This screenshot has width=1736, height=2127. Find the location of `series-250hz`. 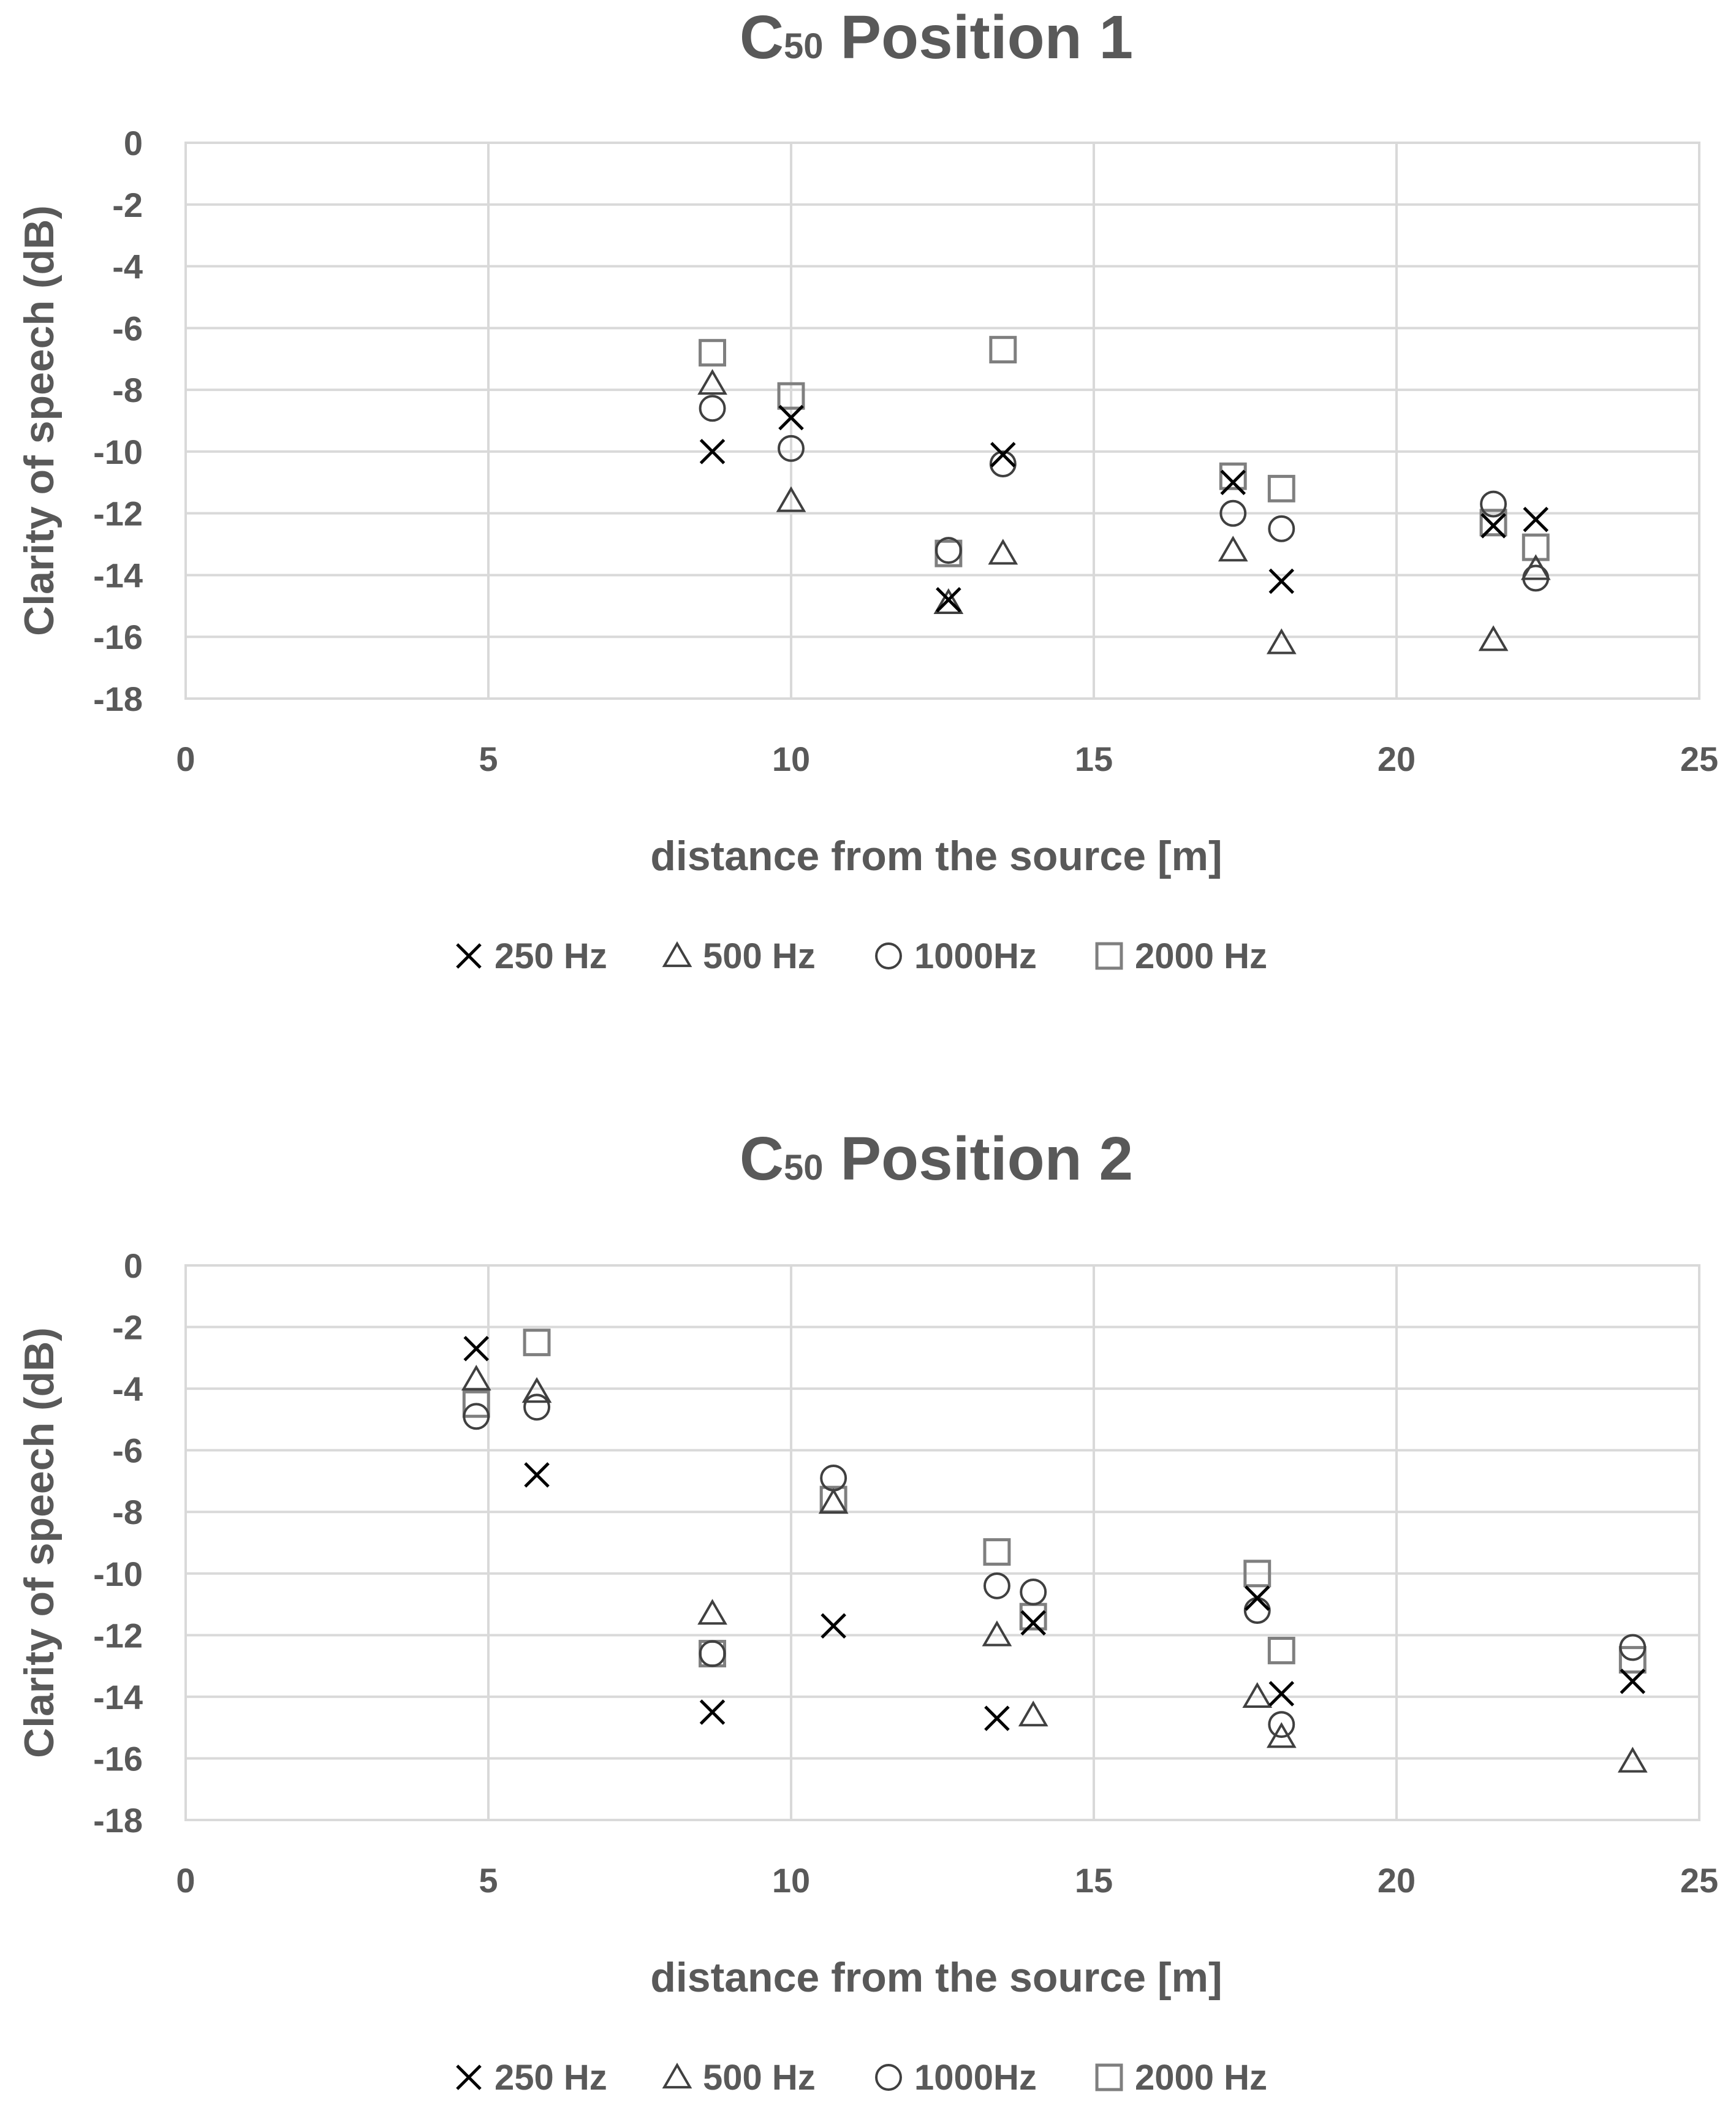

series-250hz is located at coordinates (1054, 1533).